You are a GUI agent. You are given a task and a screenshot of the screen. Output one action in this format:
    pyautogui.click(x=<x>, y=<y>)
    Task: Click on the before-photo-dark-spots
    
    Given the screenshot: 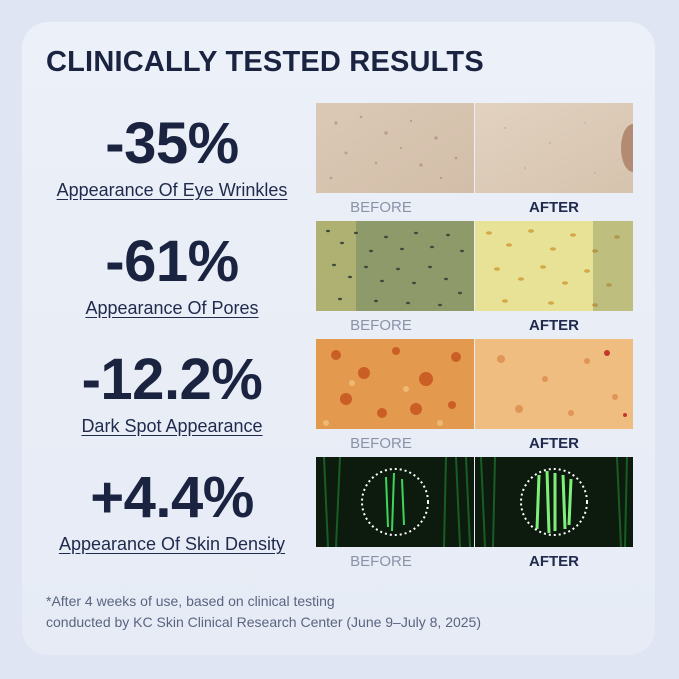 What is the action you would take?
    pyautogui.click(x=395, y=384)
    